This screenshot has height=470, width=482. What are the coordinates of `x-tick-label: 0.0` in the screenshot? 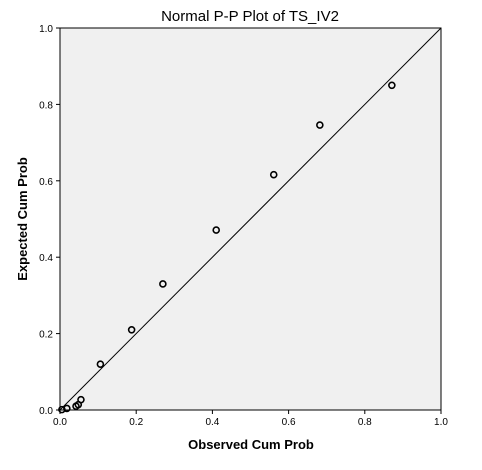 It's located at (60, 422).